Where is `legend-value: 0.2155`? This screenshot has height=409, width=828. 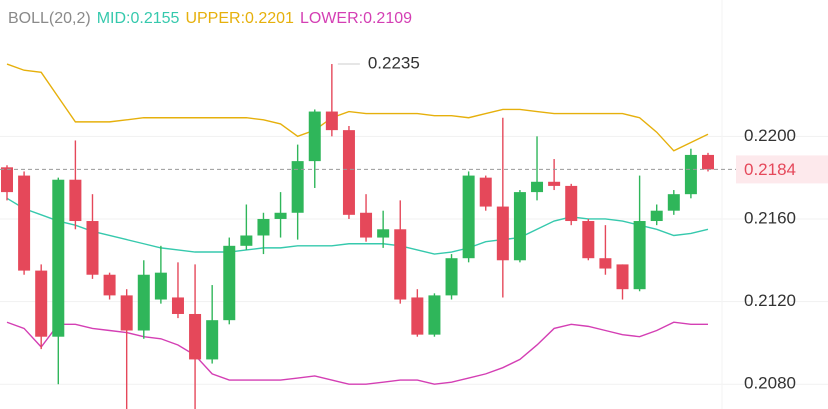
legend-value: 0.2155 is located at coordinates (155, 18).